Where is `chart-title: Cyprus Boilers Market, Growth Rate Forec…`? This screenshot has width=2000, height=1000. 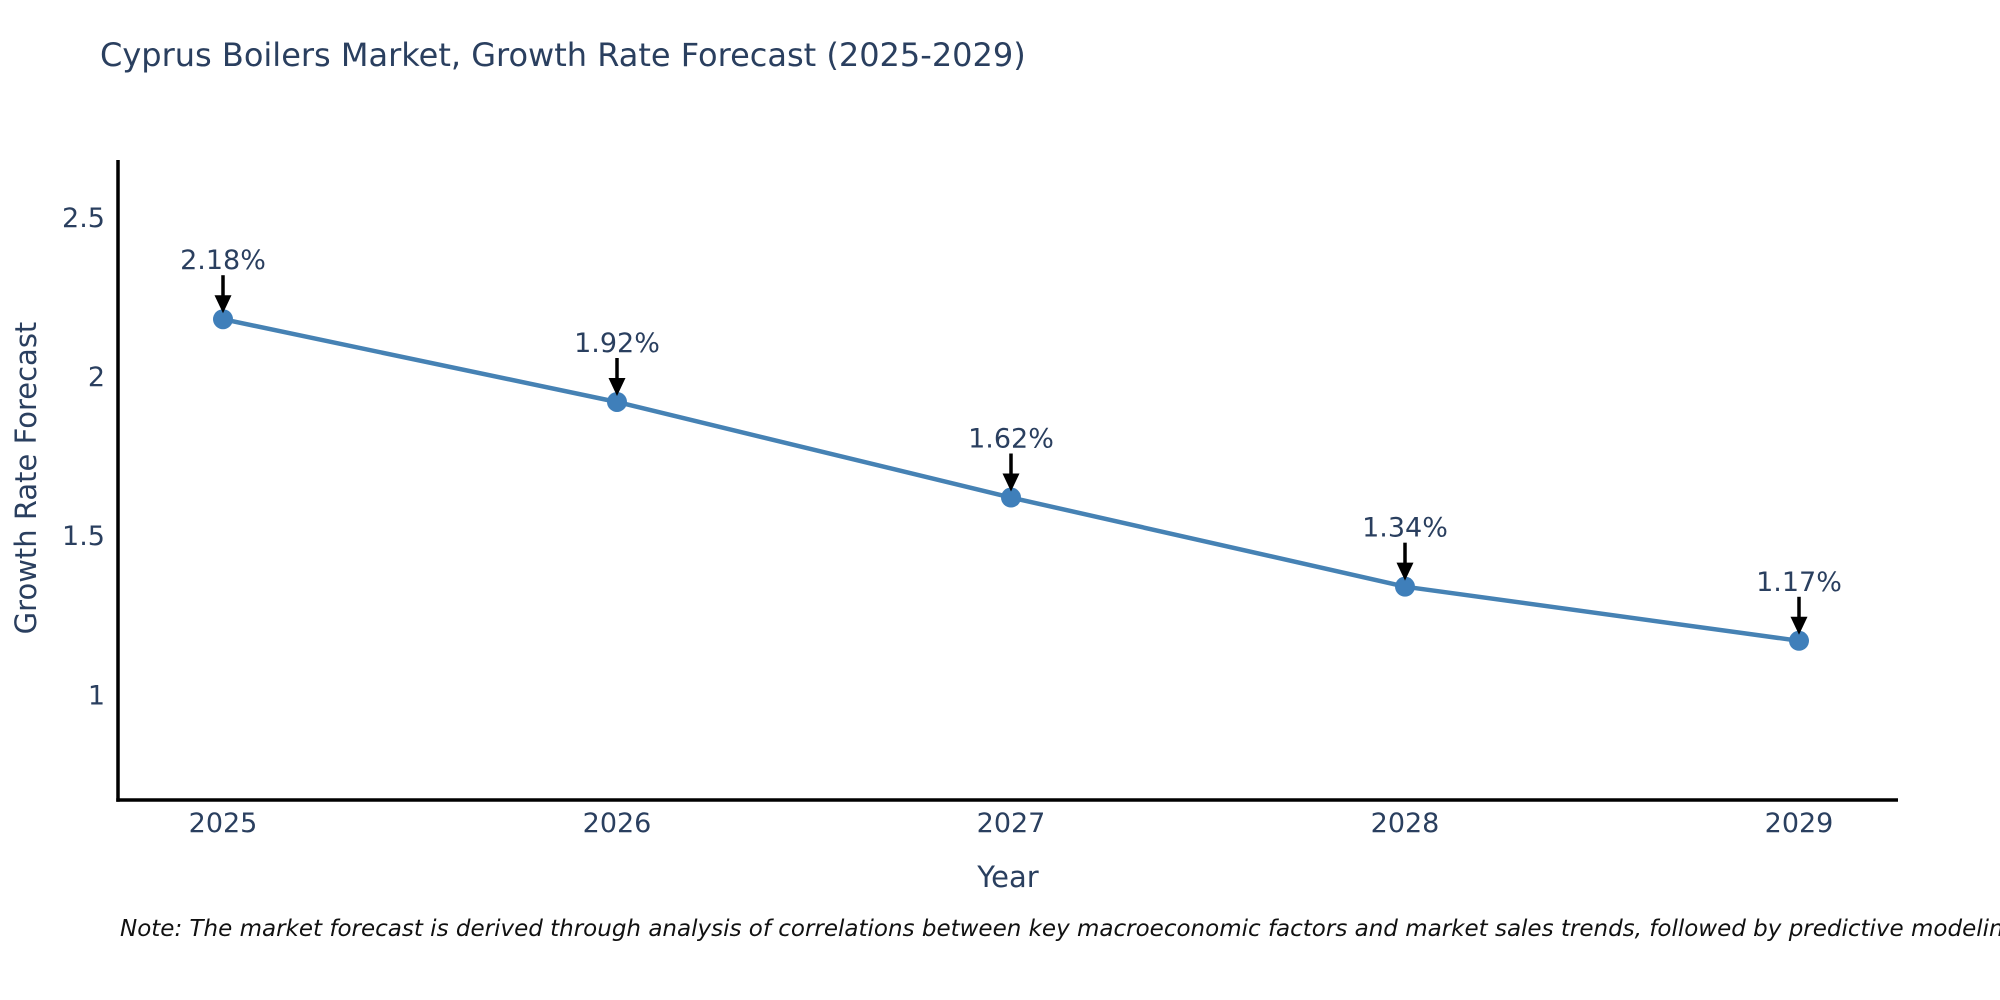
chart-title: Cyprus Boilers Market, Growth Rate Forec… is located at coordinates (563, 55).